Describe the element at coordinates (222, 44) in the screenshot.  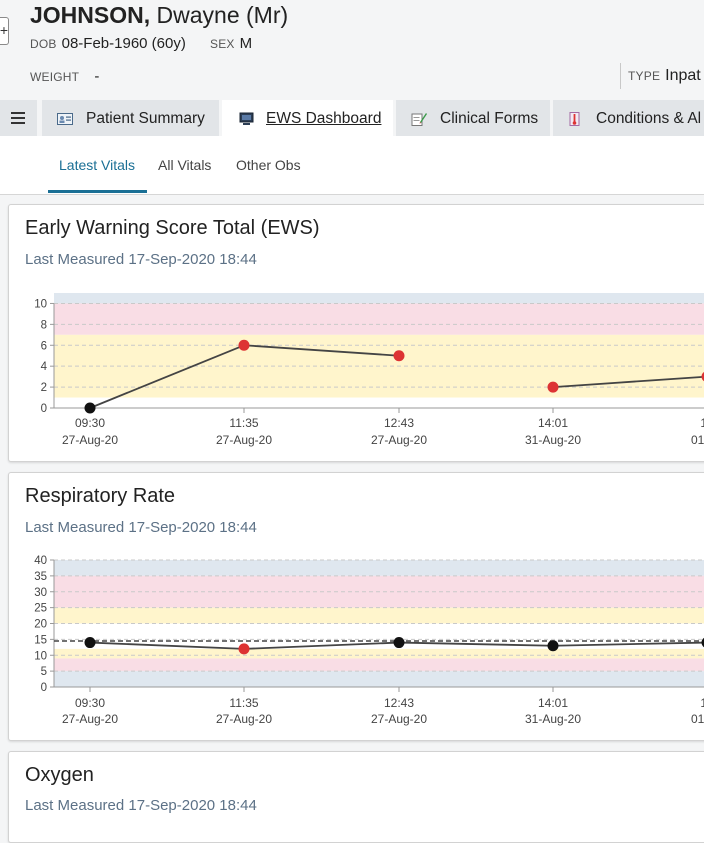
I see `sex-label: SEX` at that location.